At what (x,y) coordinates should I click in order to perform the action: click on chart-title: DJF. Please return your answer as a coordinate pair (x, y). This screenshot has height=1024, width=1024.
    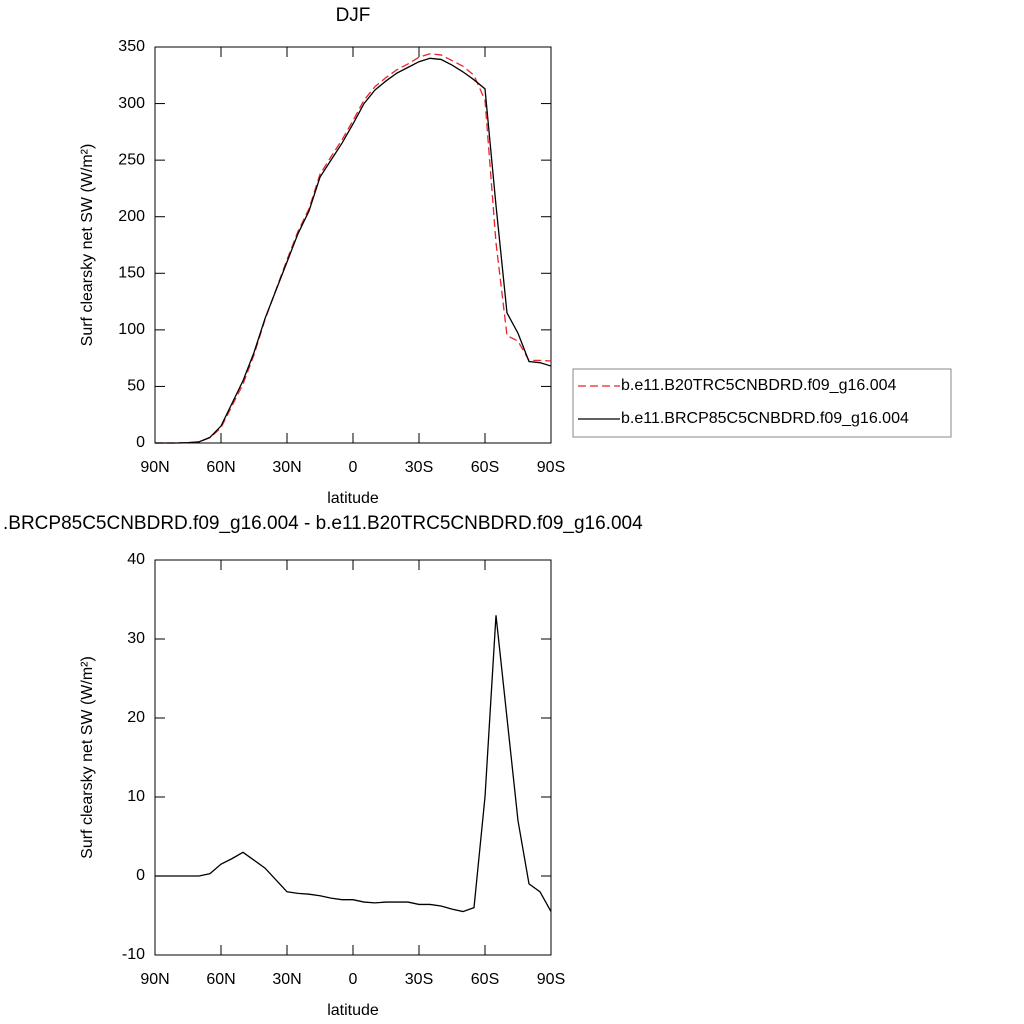
    Looking at the image, I should click on (353, 15).